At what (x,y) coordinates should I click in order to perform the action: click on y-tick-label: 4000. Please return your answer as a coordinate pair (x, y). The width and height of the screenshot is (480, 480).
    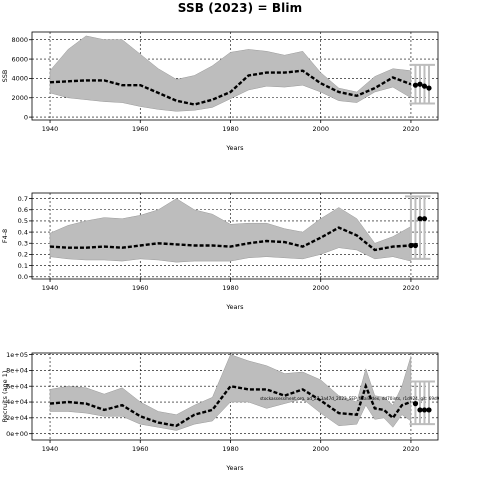
    Looking at the image, I should click on (19, 79).